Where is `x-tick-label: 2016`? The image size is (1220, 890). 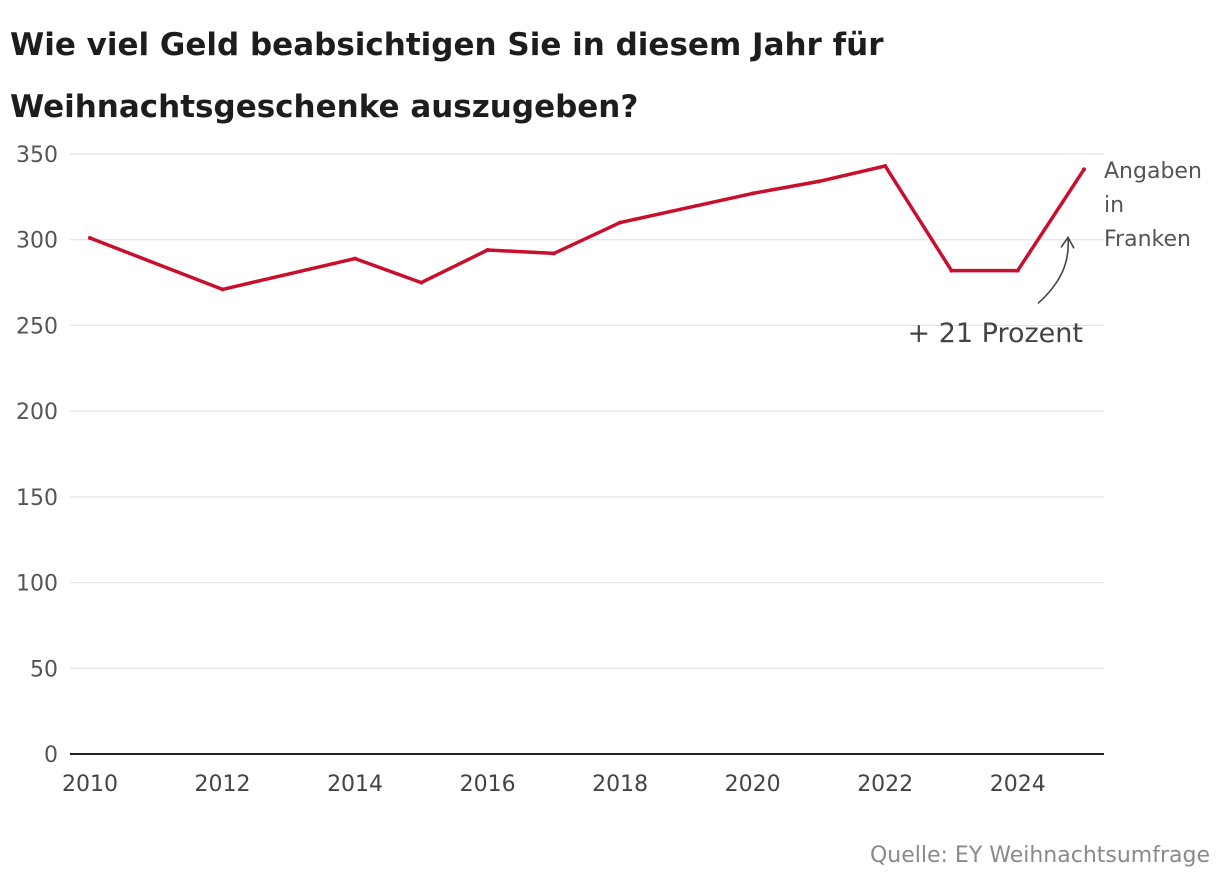
x-tick-label: 2016 is located at coordinates (488, 784).